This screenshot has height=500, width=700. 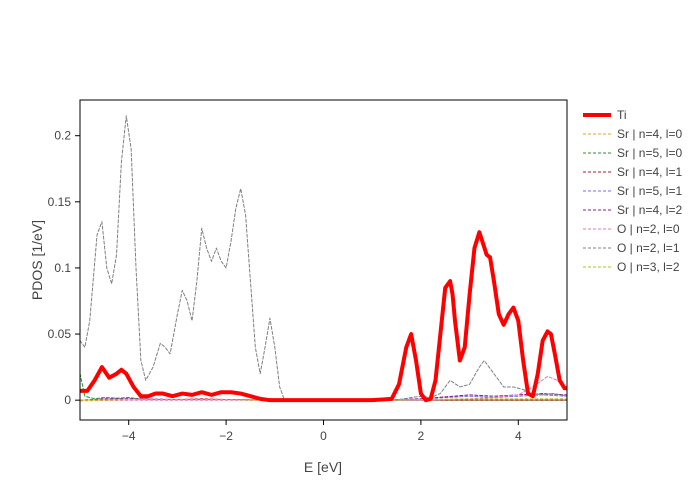 What do you see at coordinates (323, 436) in the screenshot?
I see `x-tick-label: 0` at bounding box center [323, 436].